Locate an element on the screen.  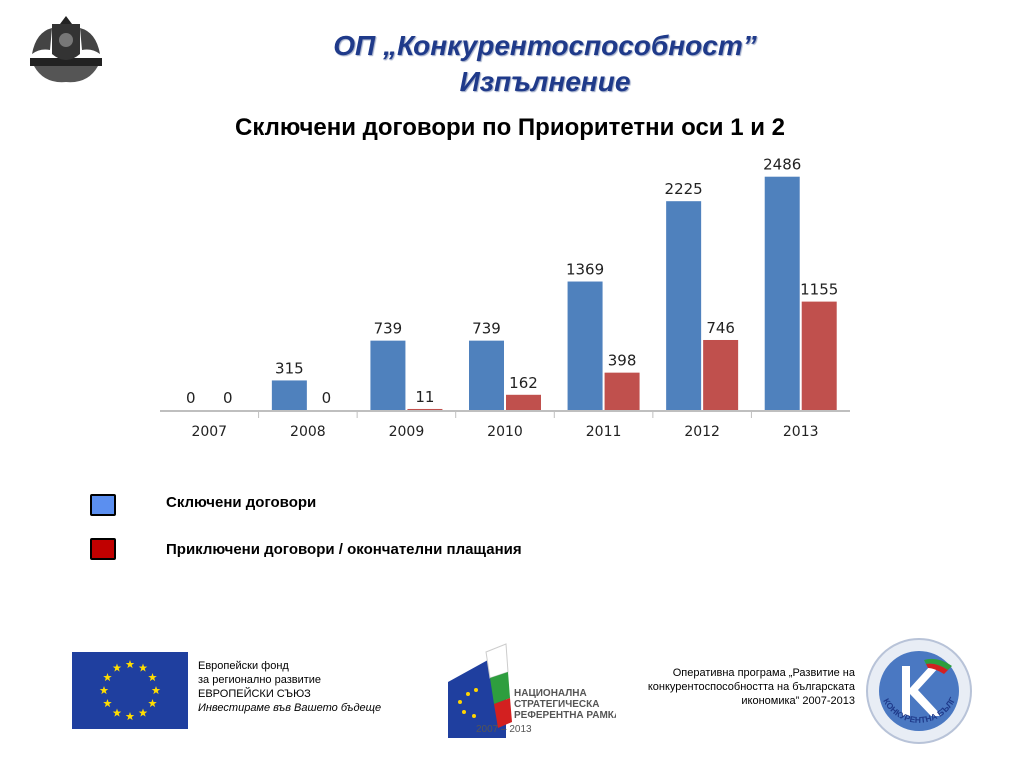
data-label-concluded-2011: 1369 is located at coordinates (585, 270).